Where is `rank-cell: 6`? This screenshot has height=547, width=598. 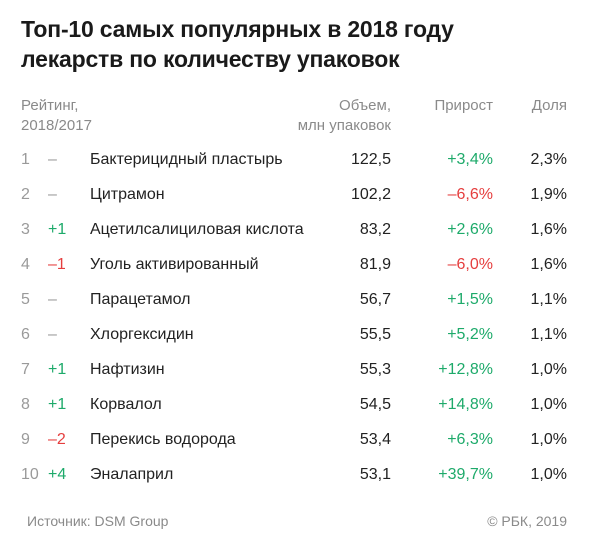
rank-cell: 6 is located at coordinates (25, 334).